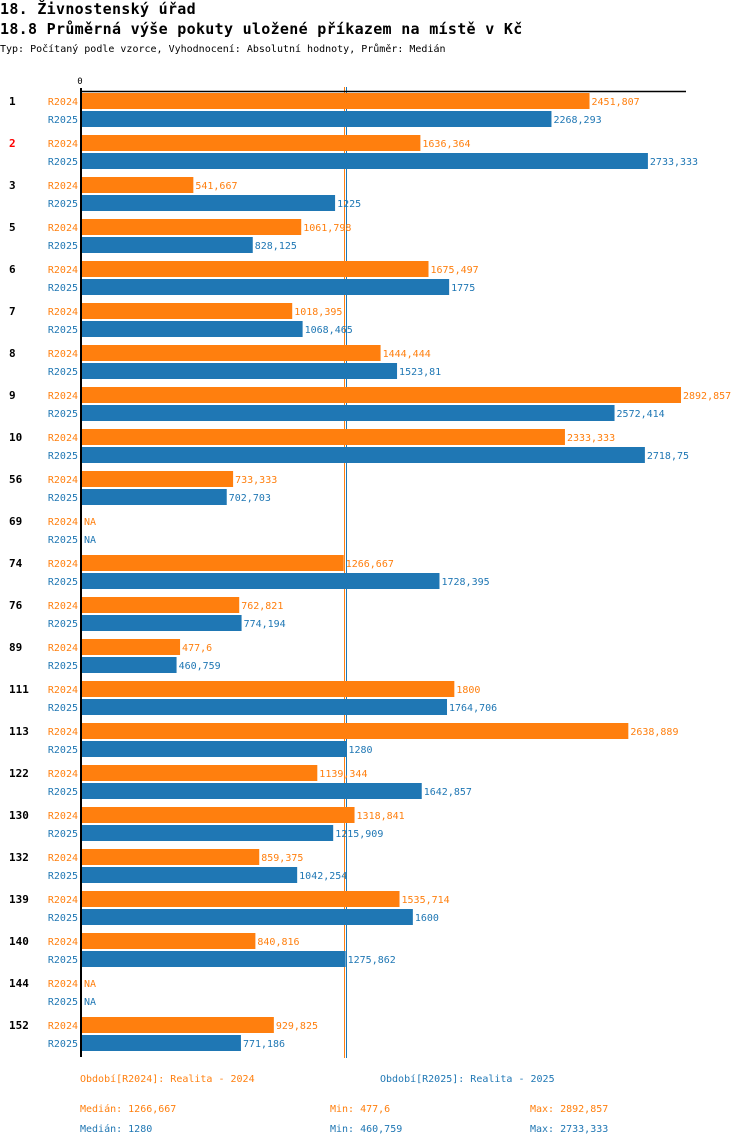  Describe the element at coordinates (128, 1109) in the screenshot. I see `stat-r2024-median: Medián: 1266,667` at that location.